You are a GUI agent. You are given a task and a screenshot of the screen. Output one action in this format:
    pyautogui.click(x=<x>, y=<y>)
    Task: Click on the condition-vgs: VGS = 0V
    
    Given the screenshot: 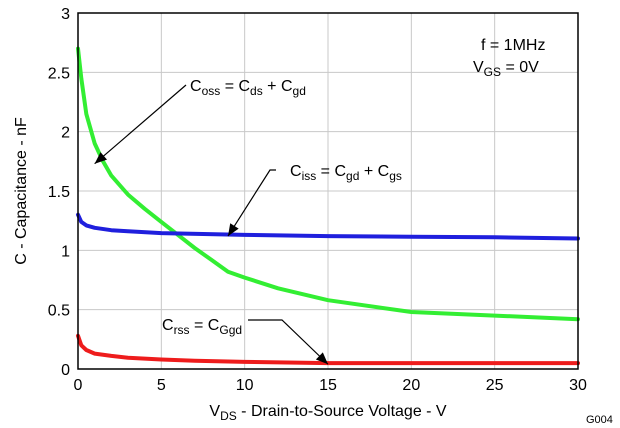 What is the action you would take?
    pyautogui.click(x=506, y=69)
    